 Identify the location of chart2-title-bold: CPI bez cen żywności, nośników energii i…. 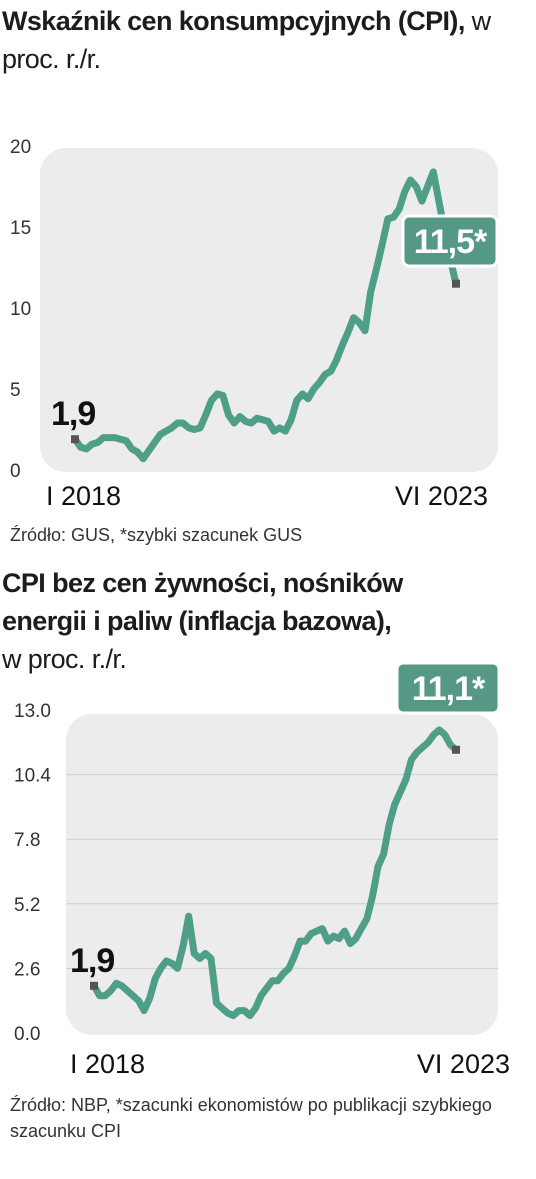
(202, 602).